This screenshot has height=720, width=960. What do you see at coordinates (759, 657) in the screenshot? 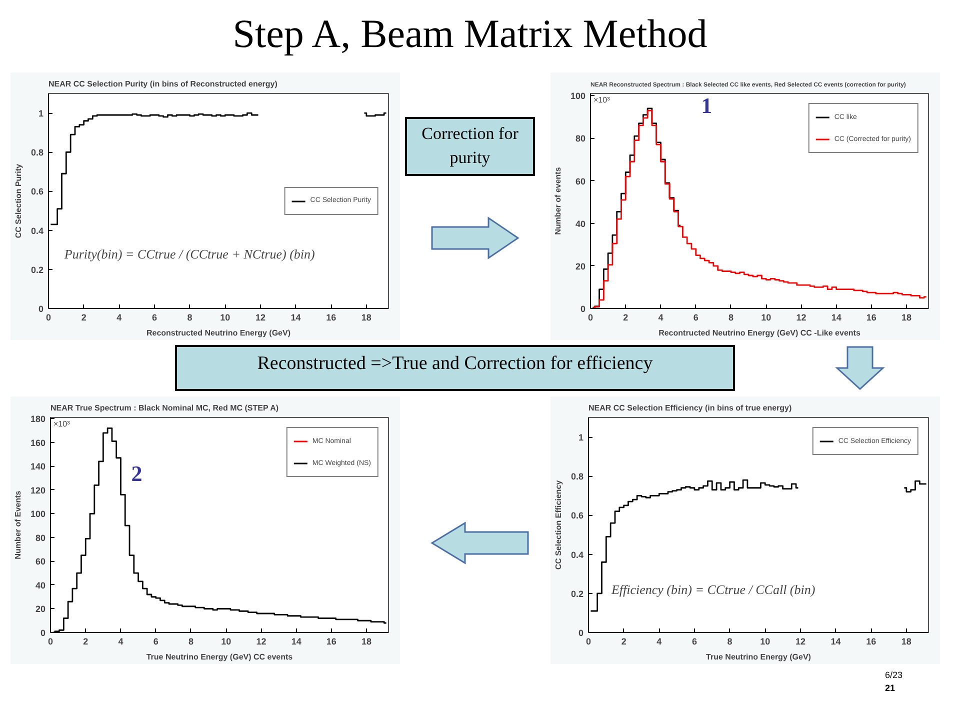
I see `x-axis-title: True Neutrino Energy (GeV)` at bounding box center [759, 657].